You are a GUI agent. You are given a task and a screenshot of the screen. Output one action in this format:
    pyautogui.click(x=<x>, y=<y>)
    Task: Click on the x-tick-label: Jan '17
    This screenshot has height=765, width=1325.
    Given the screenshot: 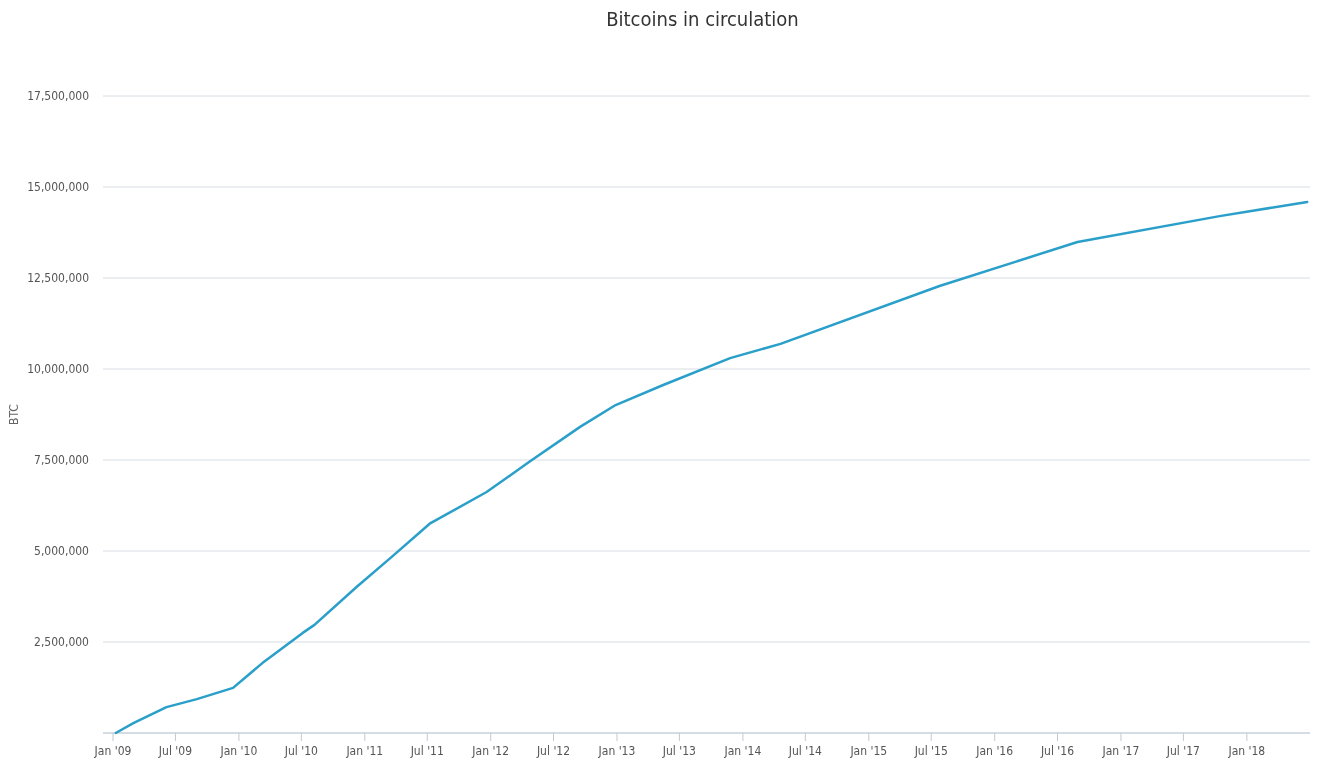 What is the action you would take?
    pyautogui.click(x=1120, y=751)
    